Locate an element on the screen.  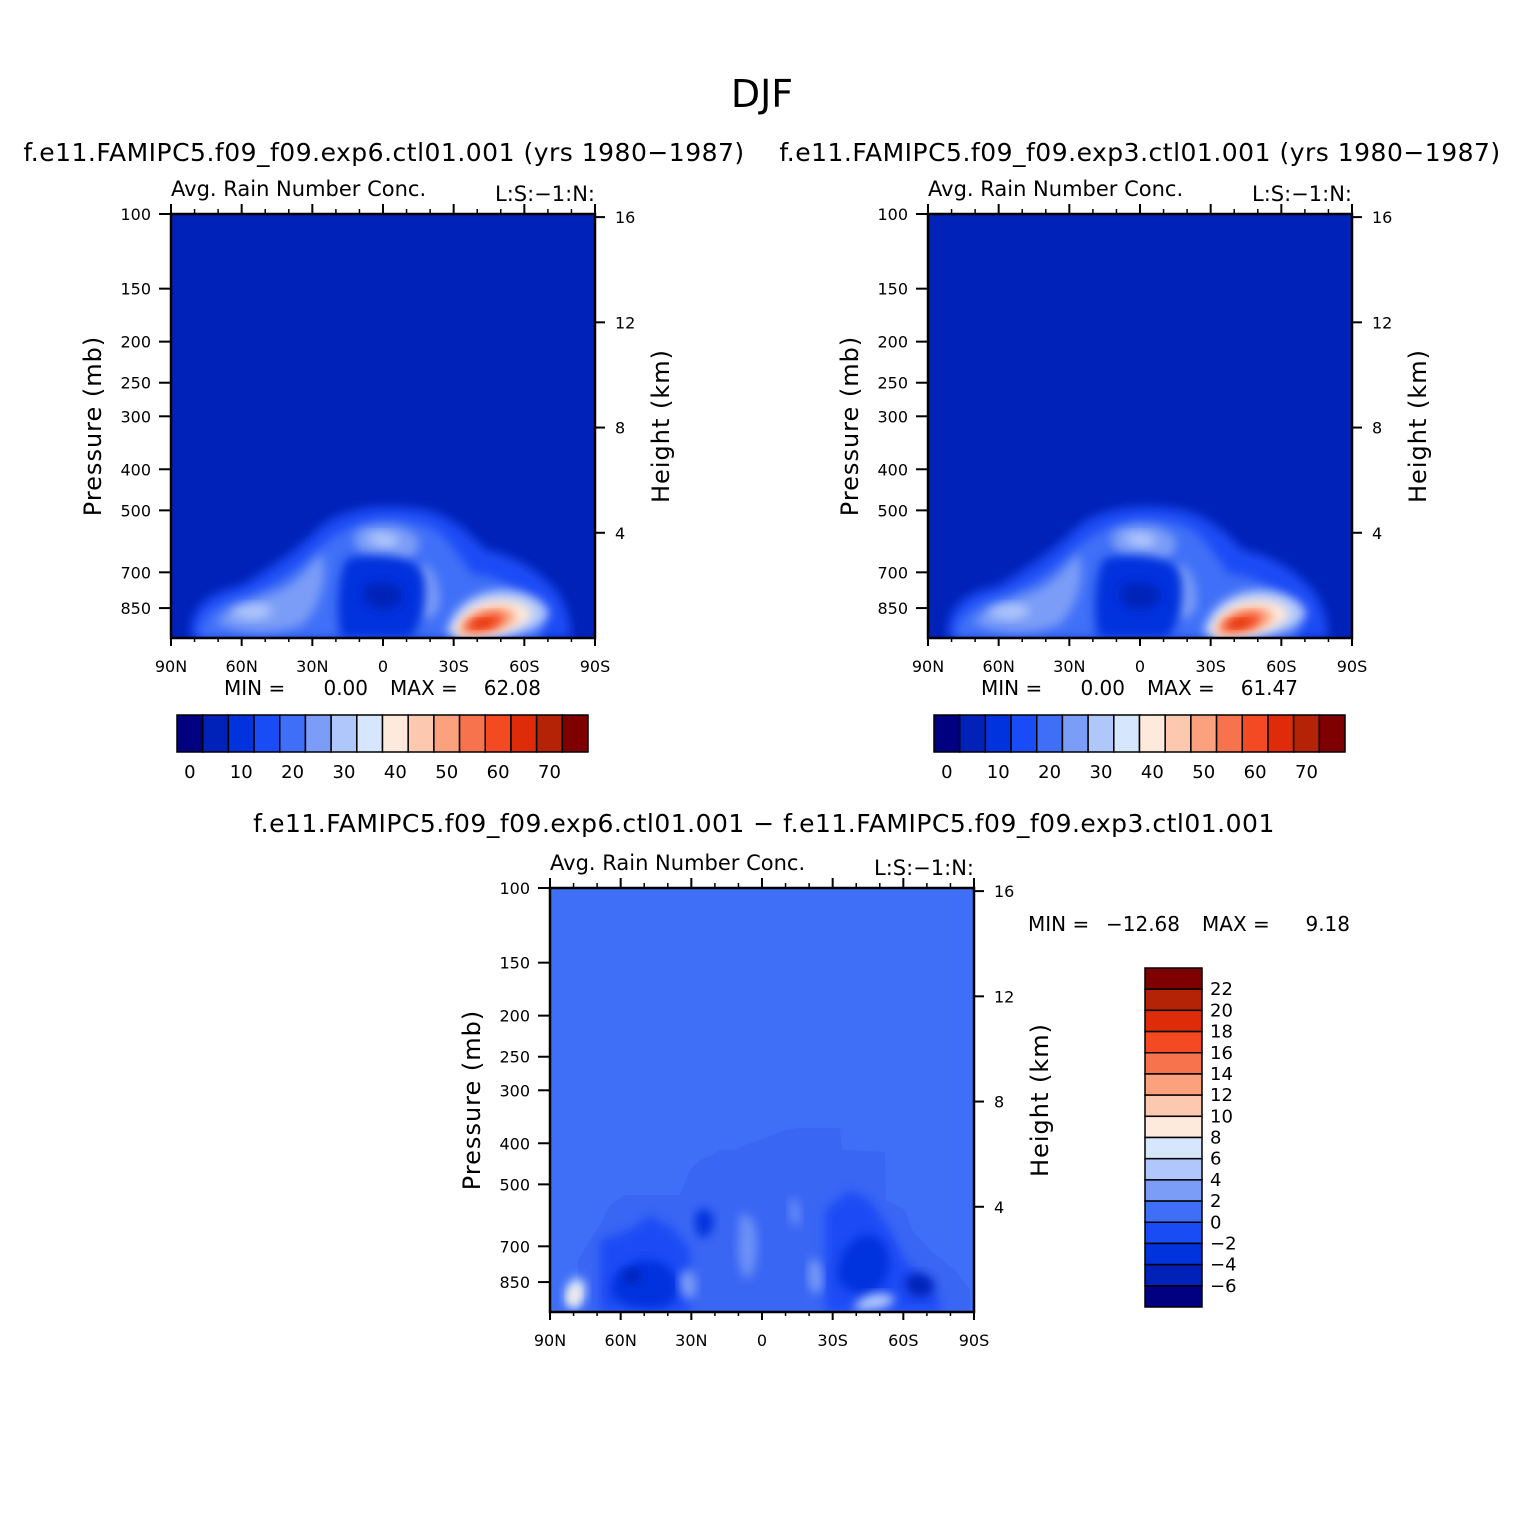
figure-title: DJF is located at coordinates (762, 94).